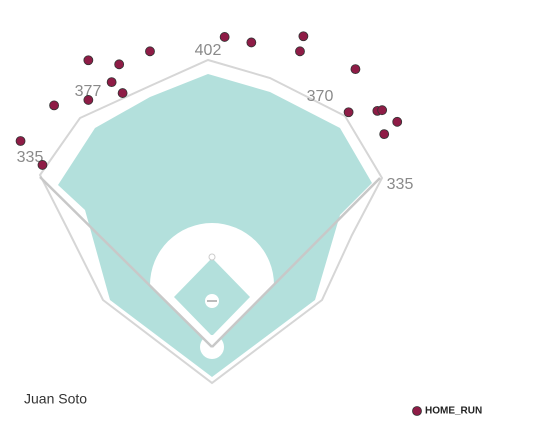 The width and height of the screenshot is (552, 425). Describe the element at coordinates (212, 301) in the screenshot. I see `rubber` at that location.